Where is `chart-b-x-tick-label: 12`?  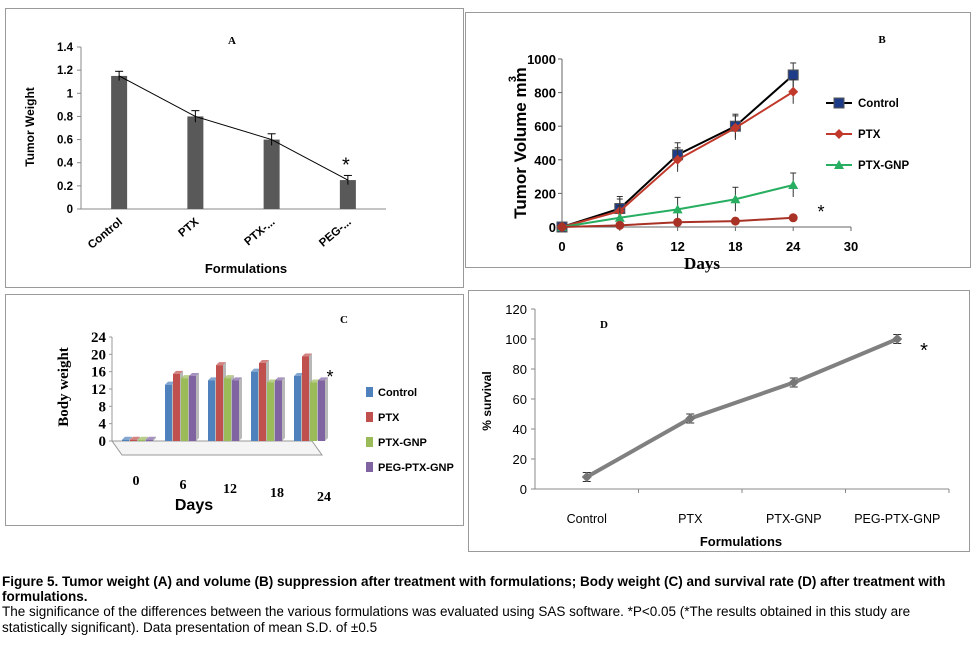
chart-b-x-tick-label: 12 is located at coordinates (677, 246).